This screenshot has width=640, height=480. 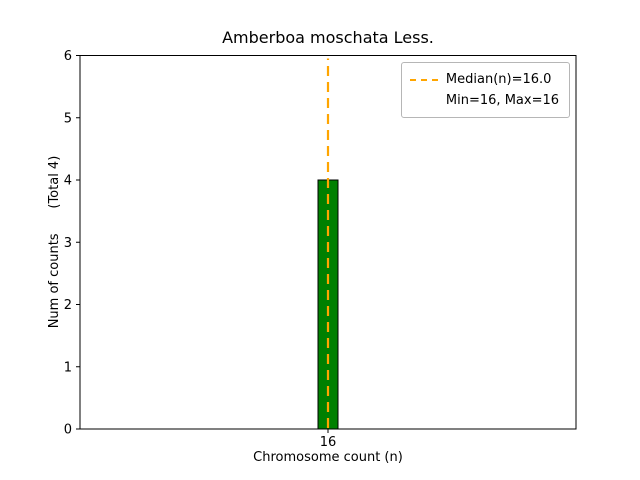 I want to click on legend-entry-median: Median(n)=16.0, so click(x=484, y=79).